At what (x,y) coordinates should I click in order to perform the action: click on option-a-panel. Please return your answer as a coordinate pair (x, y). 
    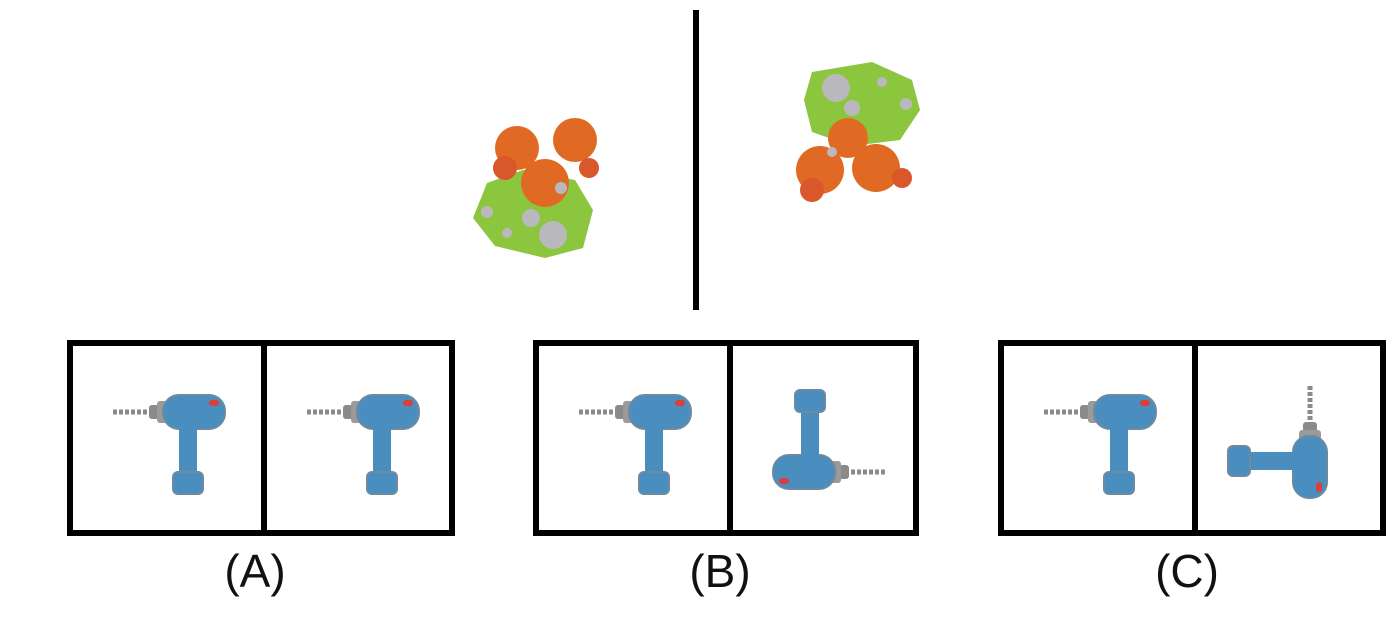
    Looking at the image, I should click on (261, 438).